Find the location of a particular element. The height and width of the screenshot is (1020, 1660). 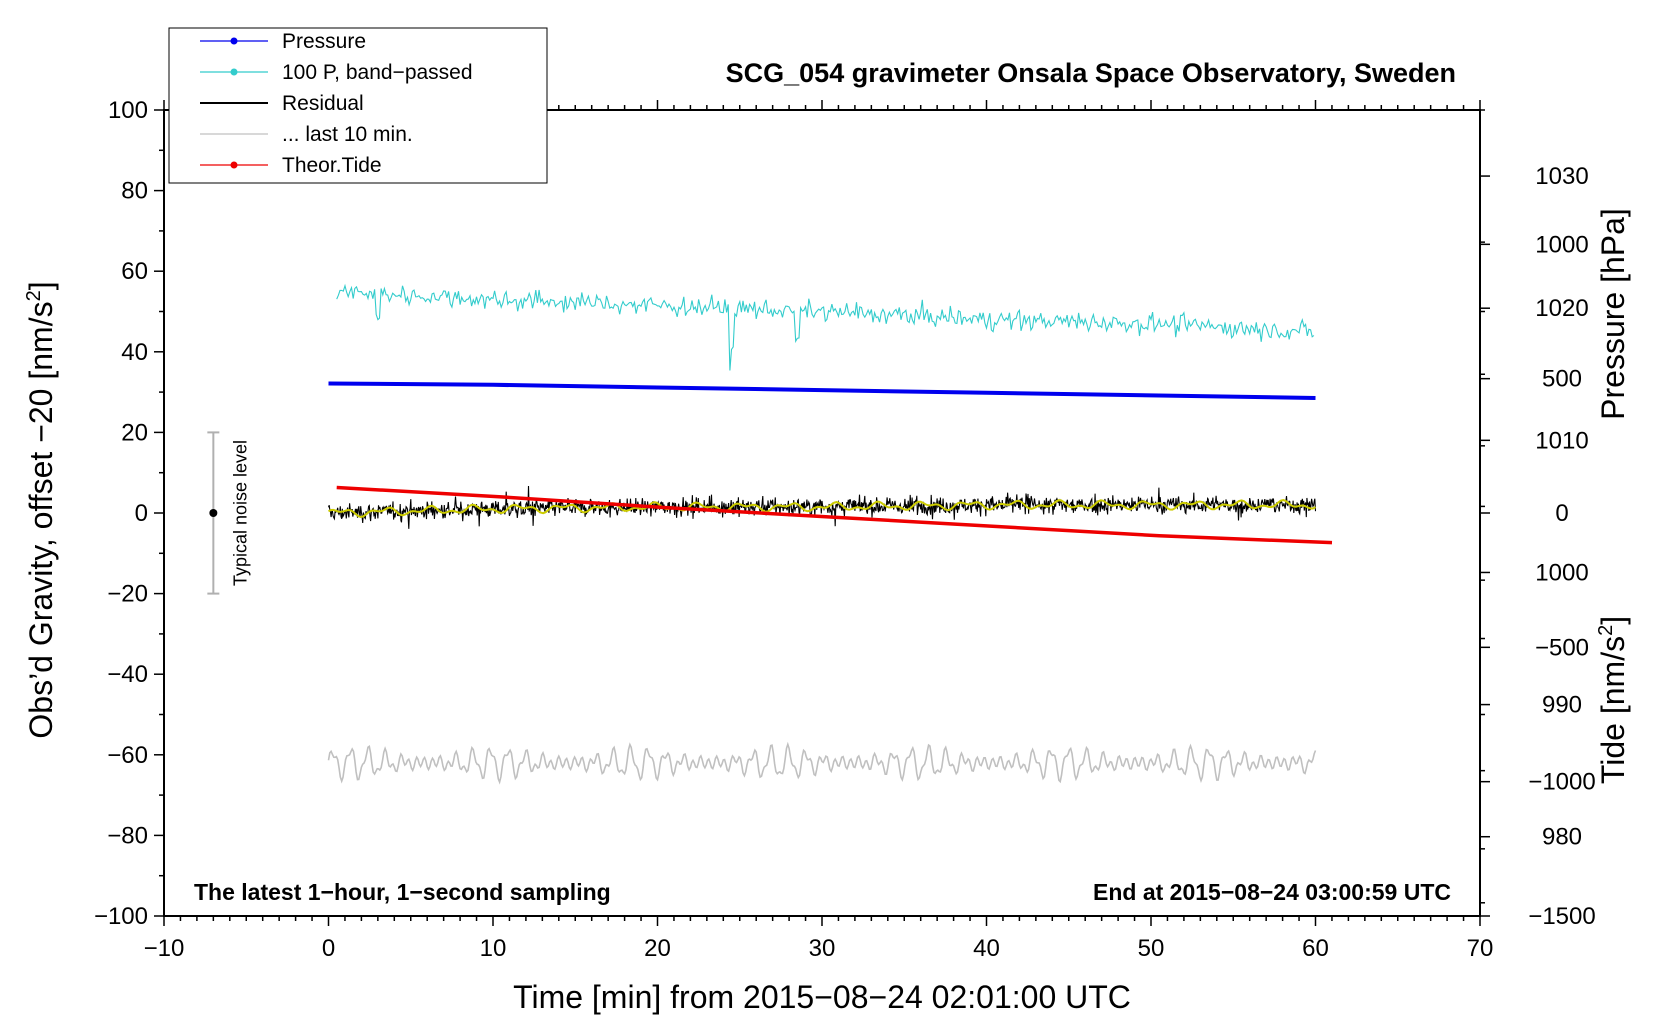

tide-title-end: ] is located at coordinates (1613, 620).